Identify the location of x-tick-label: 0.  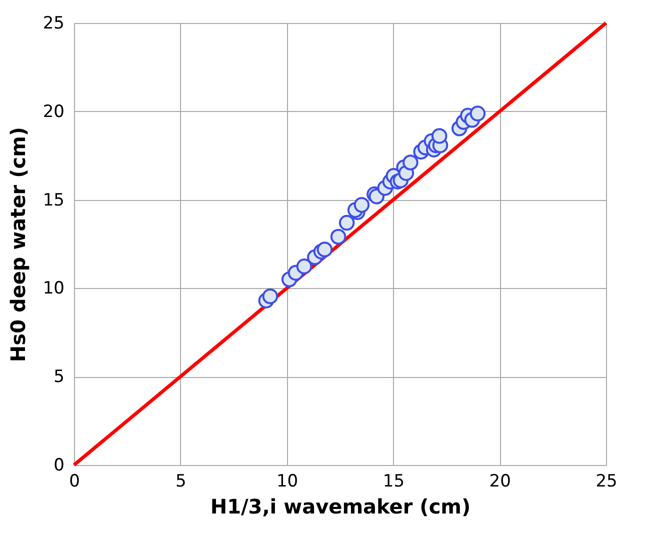
(74, 482).